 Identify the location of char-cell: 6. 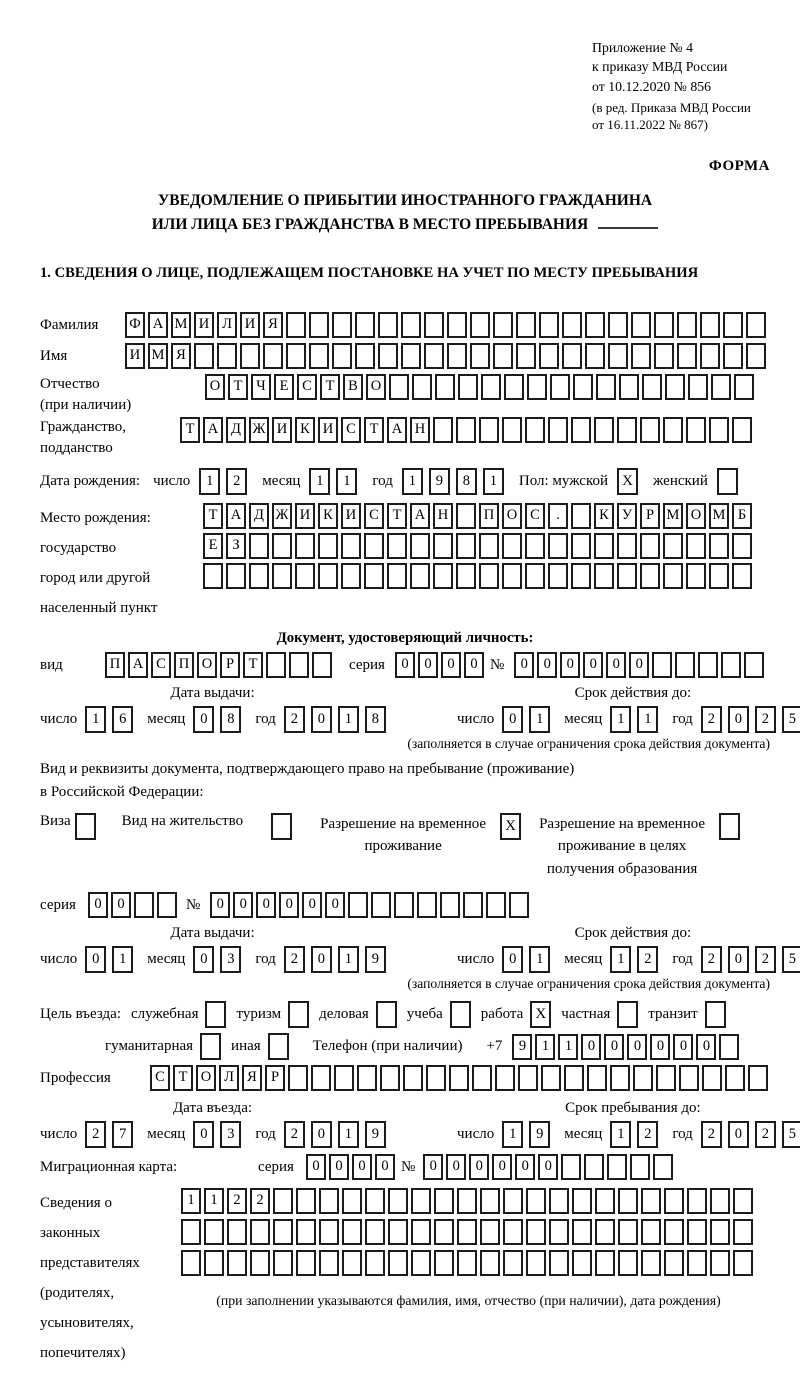
(123, 720).